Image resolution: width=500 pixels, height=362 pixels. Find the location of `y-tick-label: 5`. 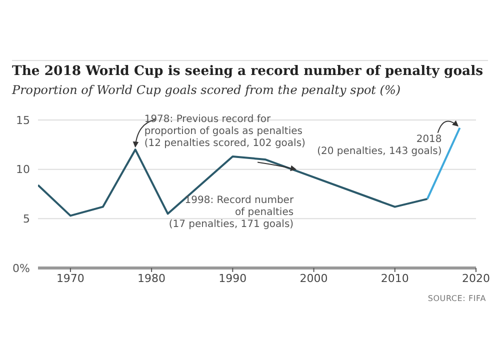

y-tick-label: 5 is located at coordinates (26, 219).